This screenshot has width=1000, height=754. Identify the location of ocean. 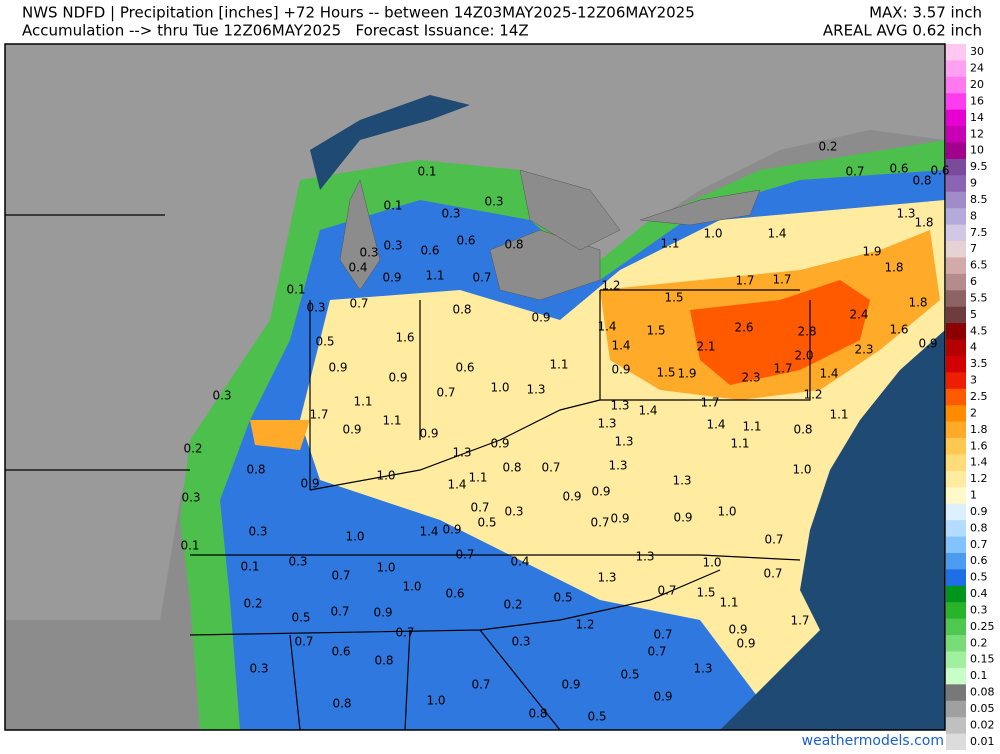
(832, 530).